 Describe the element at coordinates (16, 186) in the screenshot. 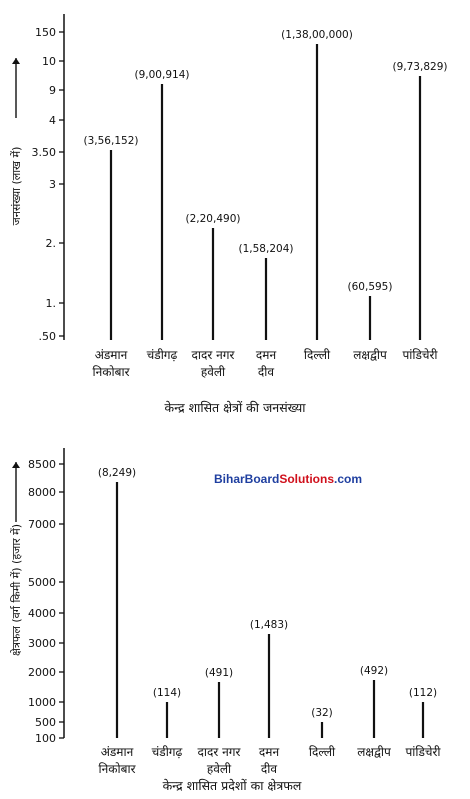

I see `y-axis-label: जनसंख्या (लाख में)` at that location.